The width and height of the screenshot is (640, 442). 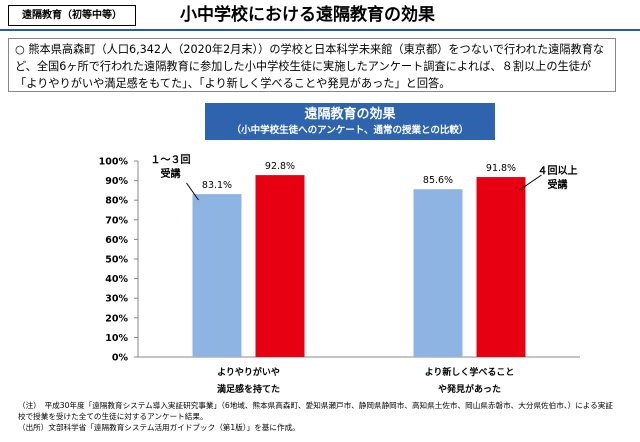 I want to click on y-tick-label: 60%, so click(x=116, y=240).